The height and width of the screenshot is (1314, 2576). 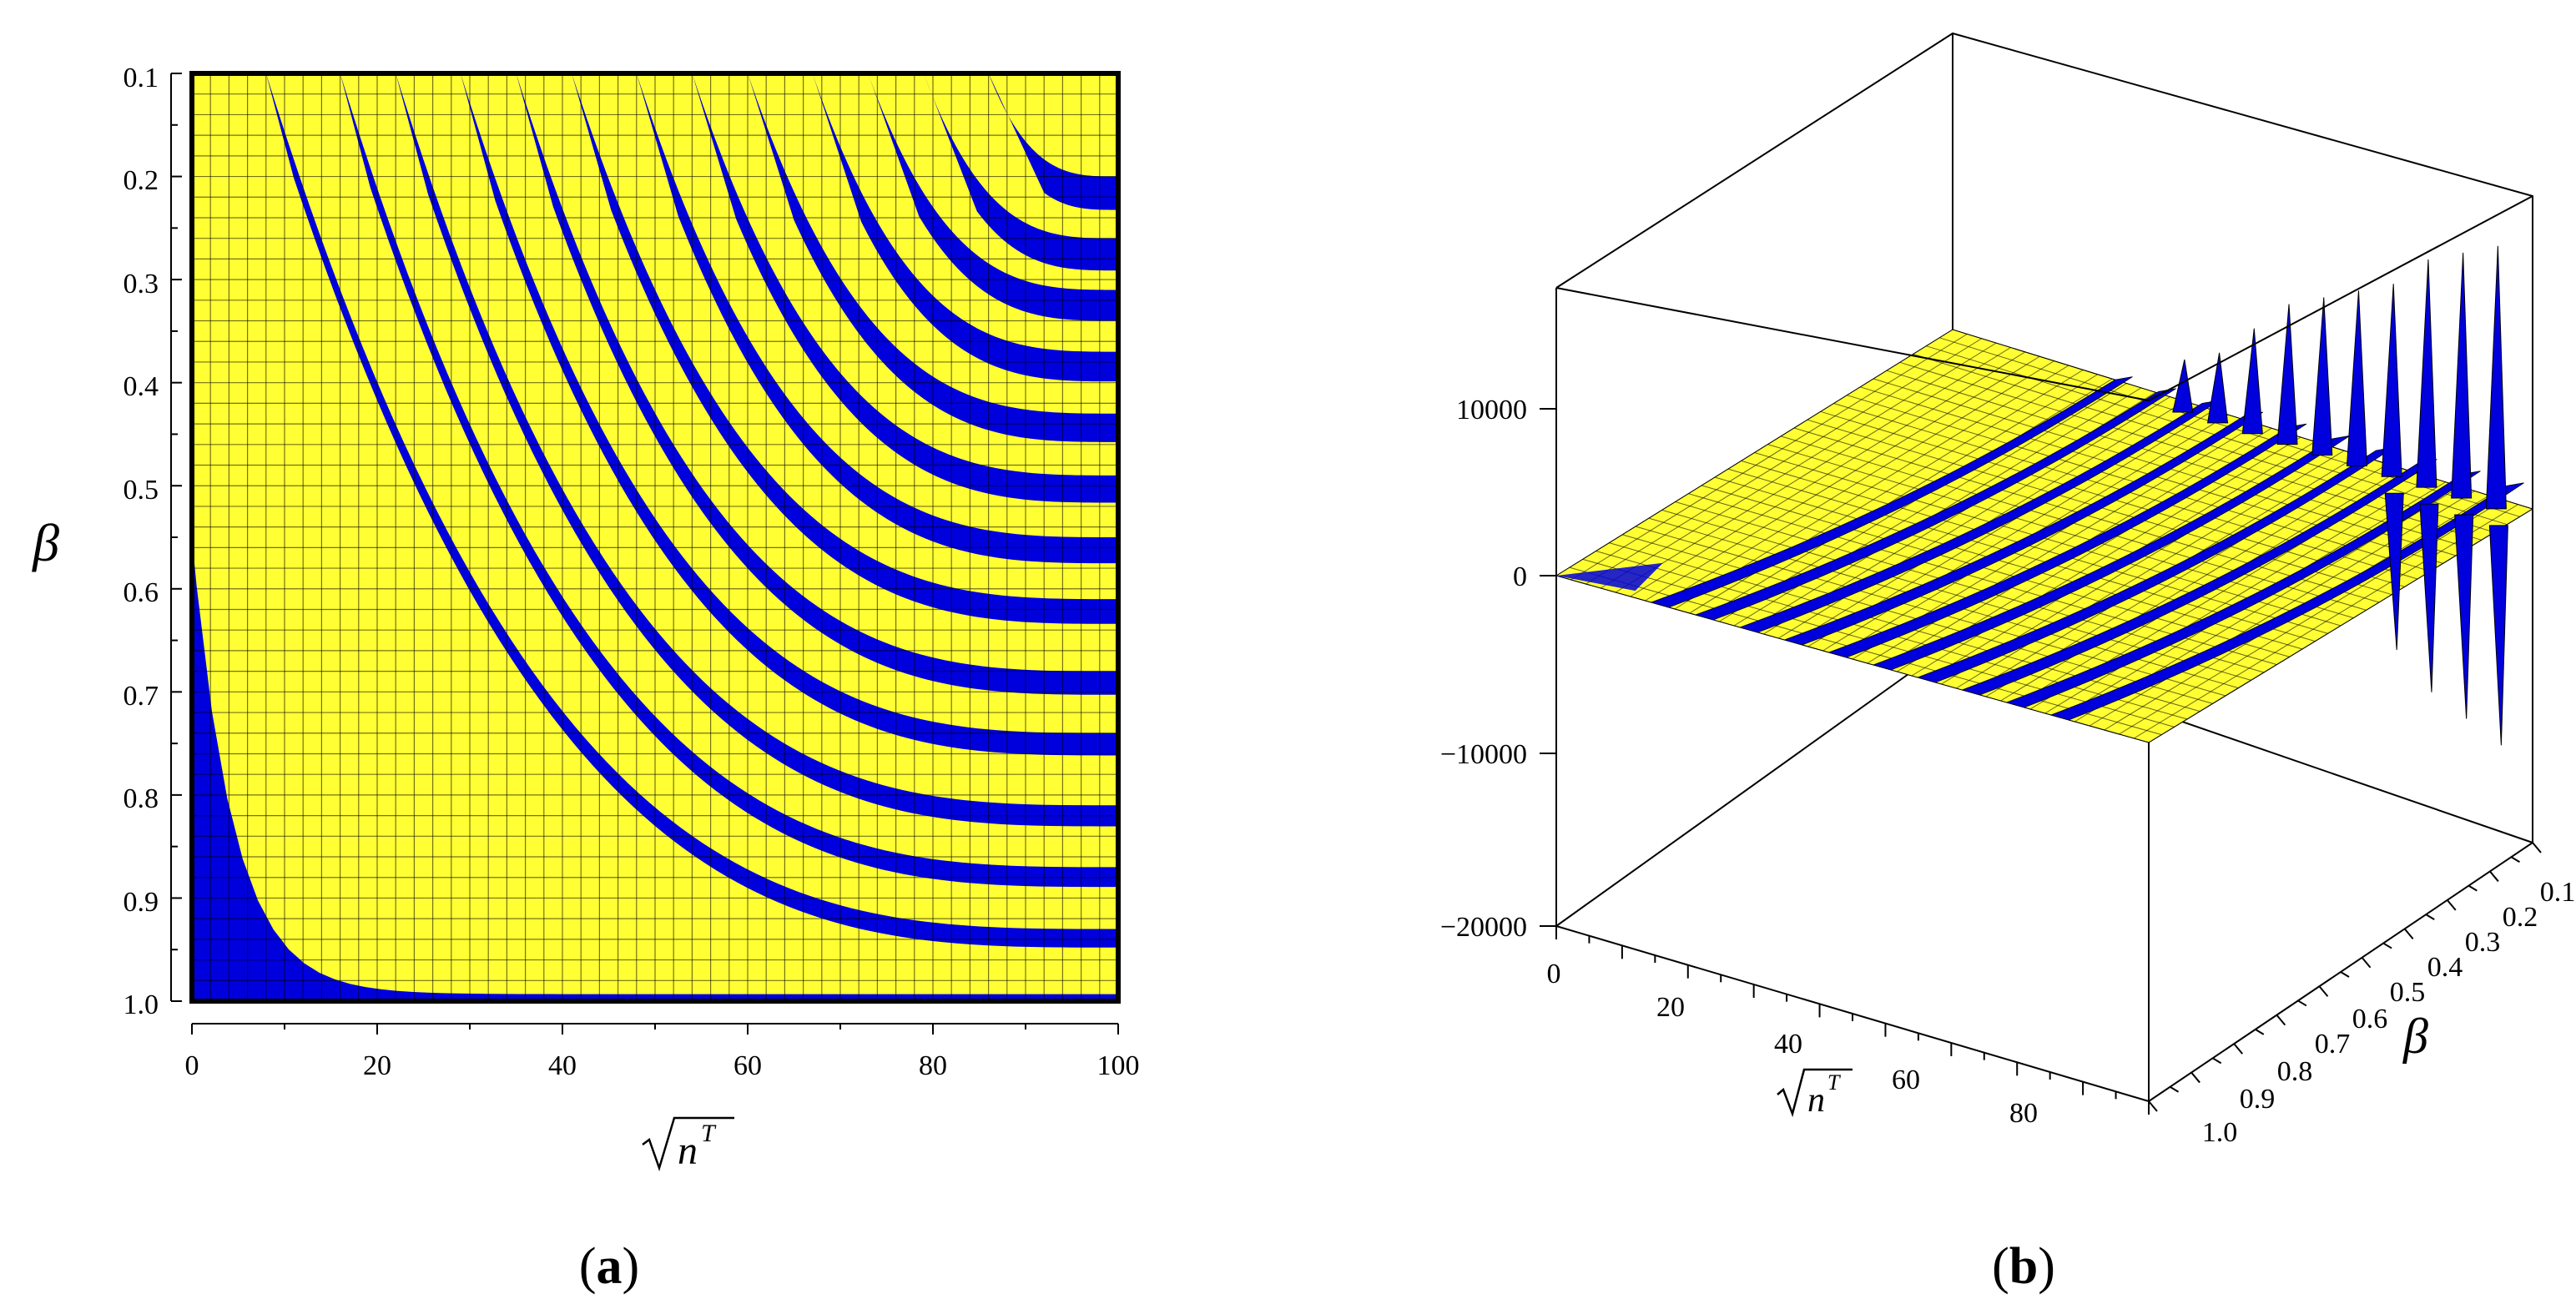 I want to click on z-axis-ticks, so click(x=1548, y=667).